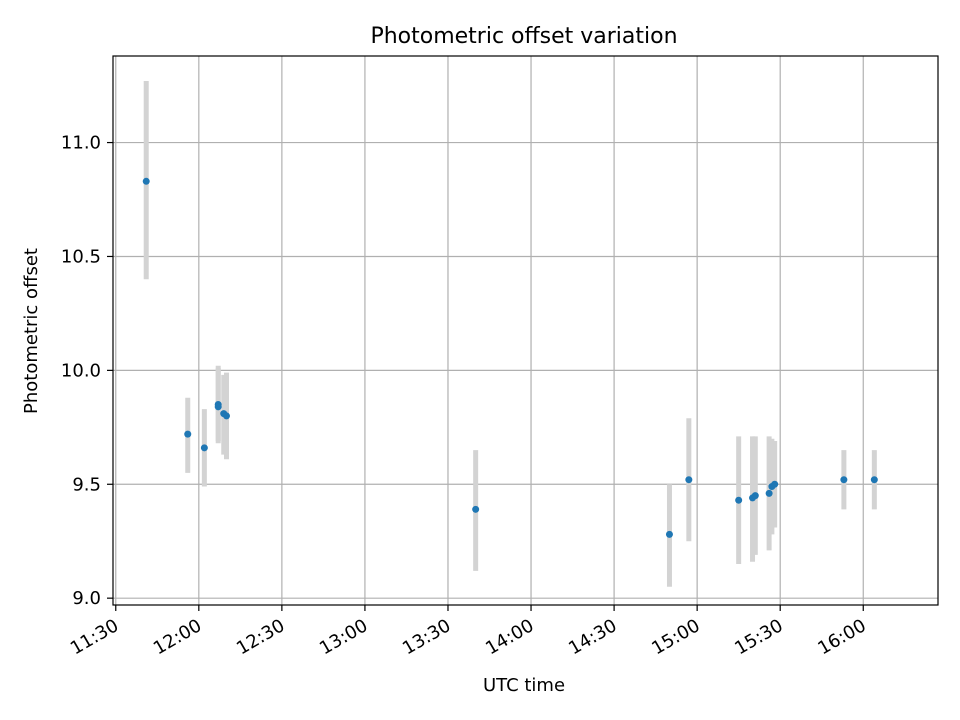 The width and height of the screenshot is (960, 720). I want to click on x-tick-label: 13:00, so click(343, 637).